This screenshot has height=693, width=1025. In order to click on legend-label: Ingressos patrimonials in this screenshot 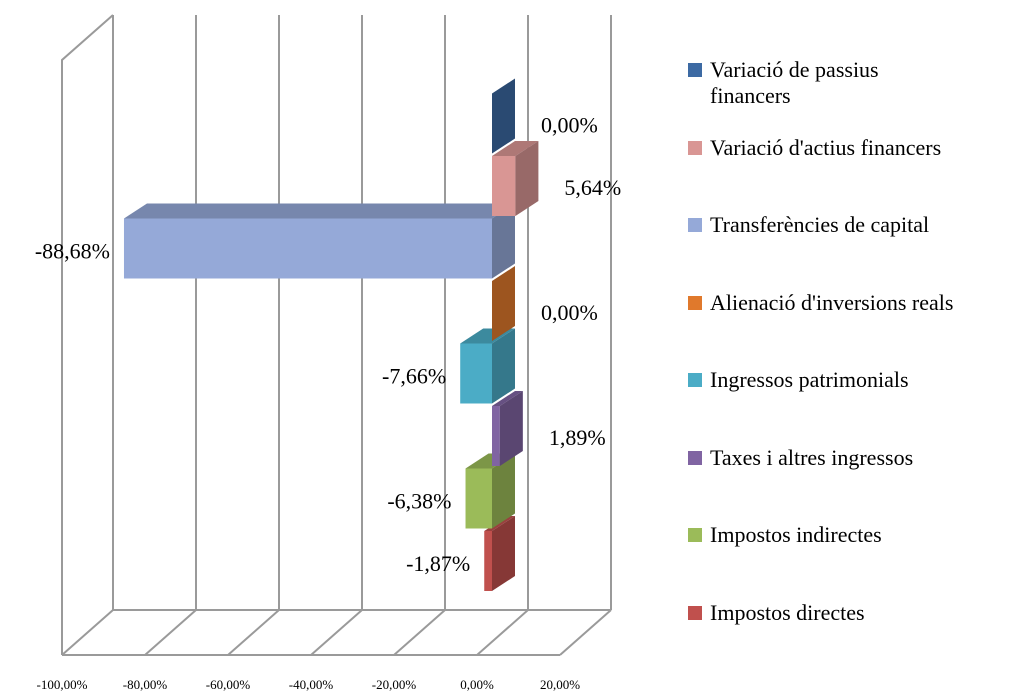, I will do `click(809, 379)`.